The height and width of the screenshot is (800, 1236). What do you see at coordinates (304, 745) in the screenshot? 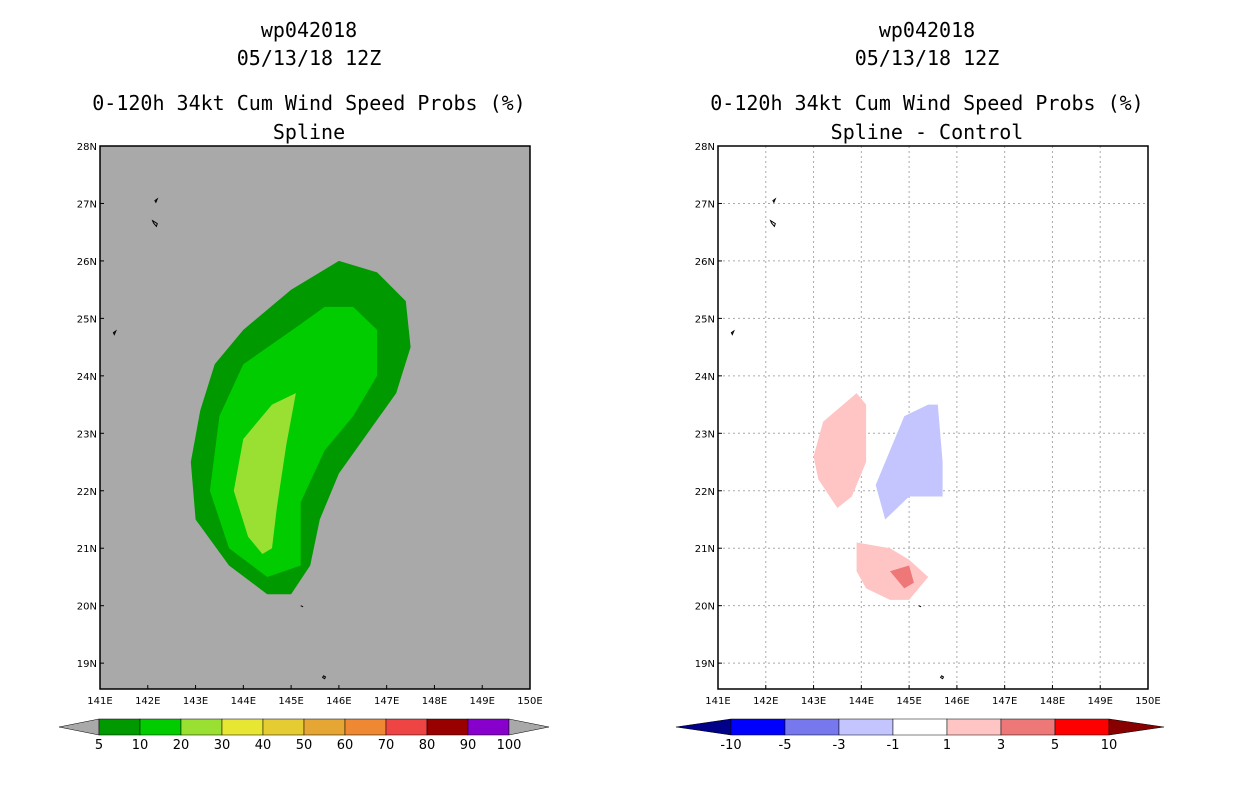
I see `colorbar-label: 50` at bounding box center [304, 745].